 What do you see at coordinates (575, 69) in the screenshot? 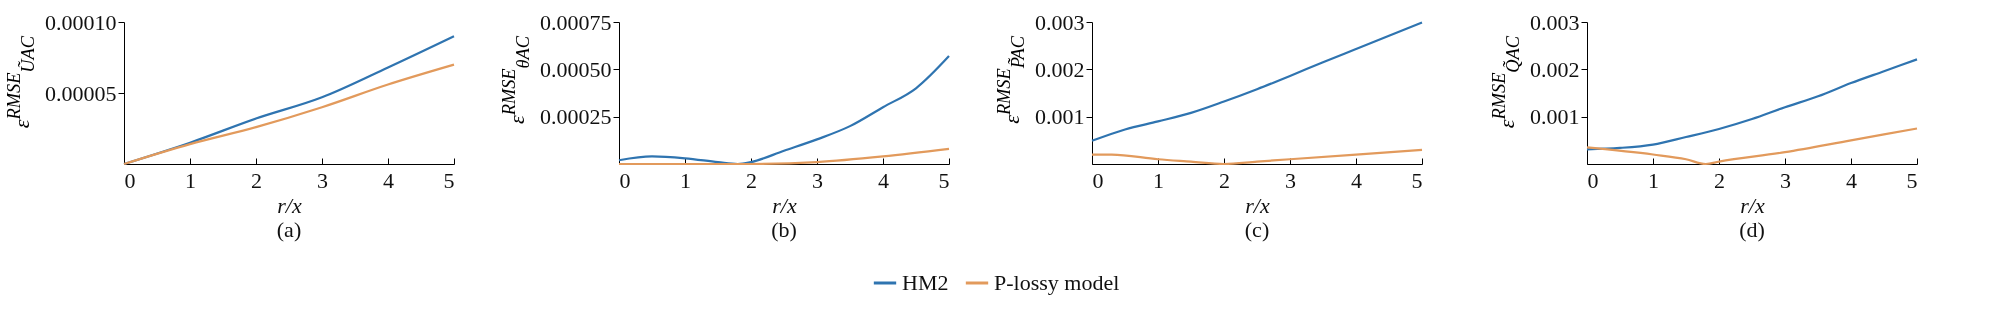
I see `y-tick-label: 0.00050` at bounding box center [575, 69].